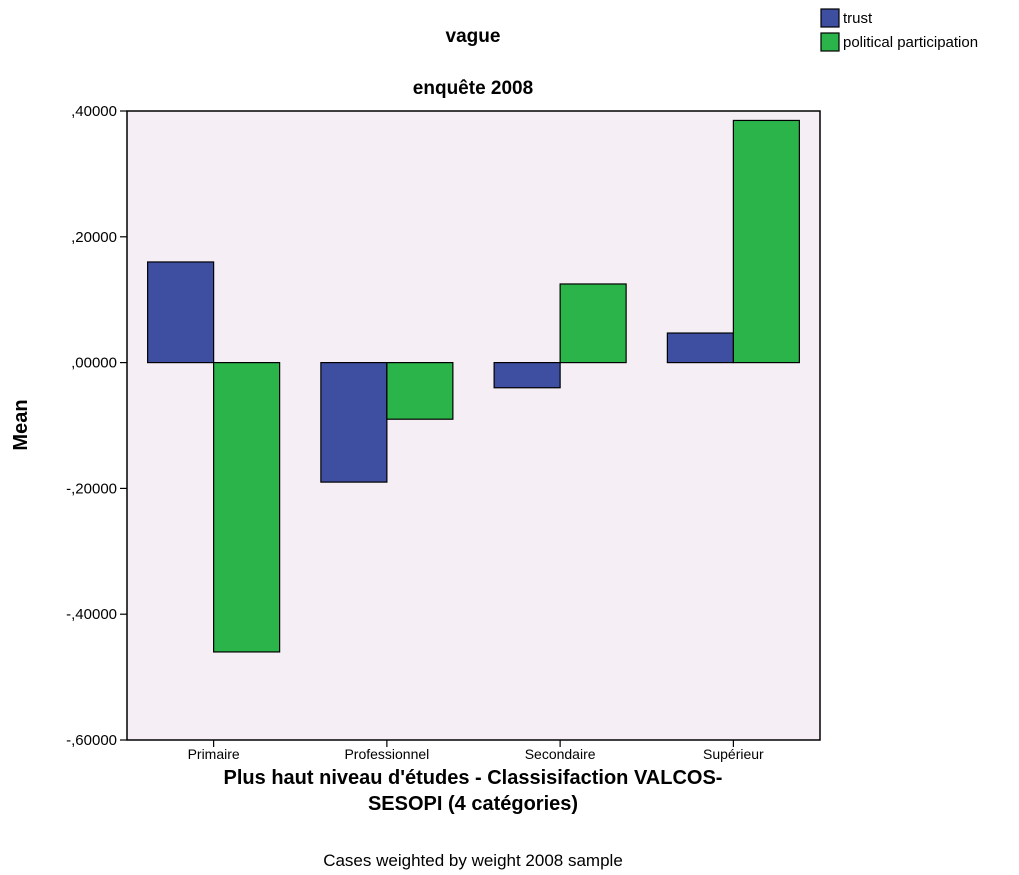 Image resolution: width=1019 pixels, height=875 pixels. What do you see at coordinates (354, 422) in the screenshot?
I see `bar-trust-professionnel` at bounding box center [354, 422].